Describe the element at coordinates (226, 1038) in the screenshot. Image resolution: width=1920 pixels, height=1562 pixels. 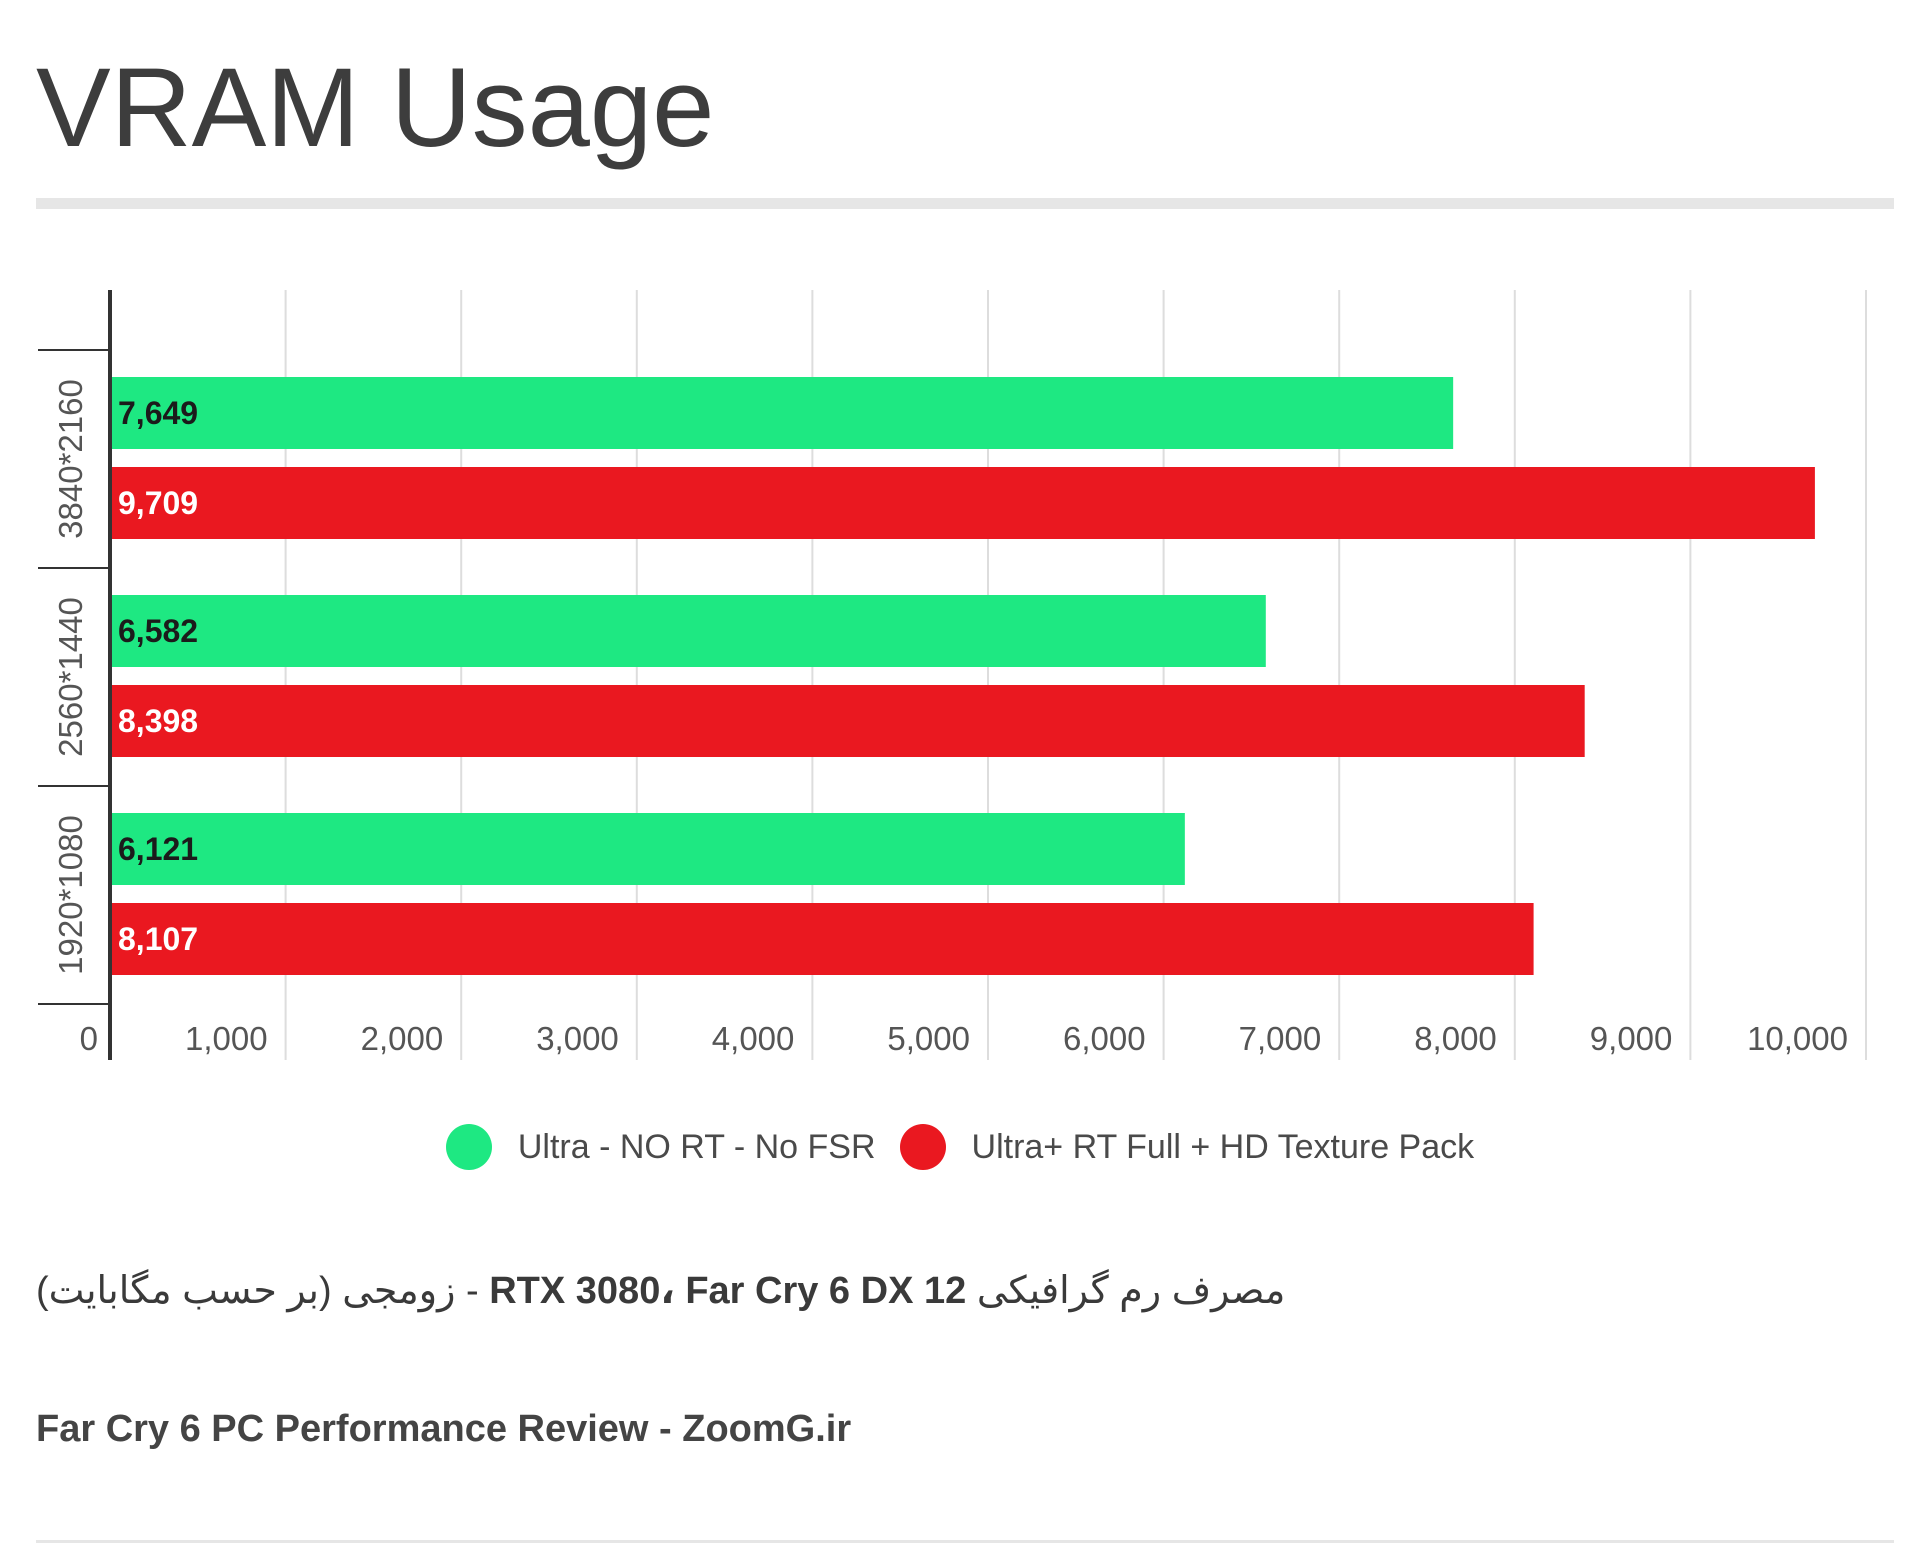
I see `x-tick-label: 1,000` at that location.